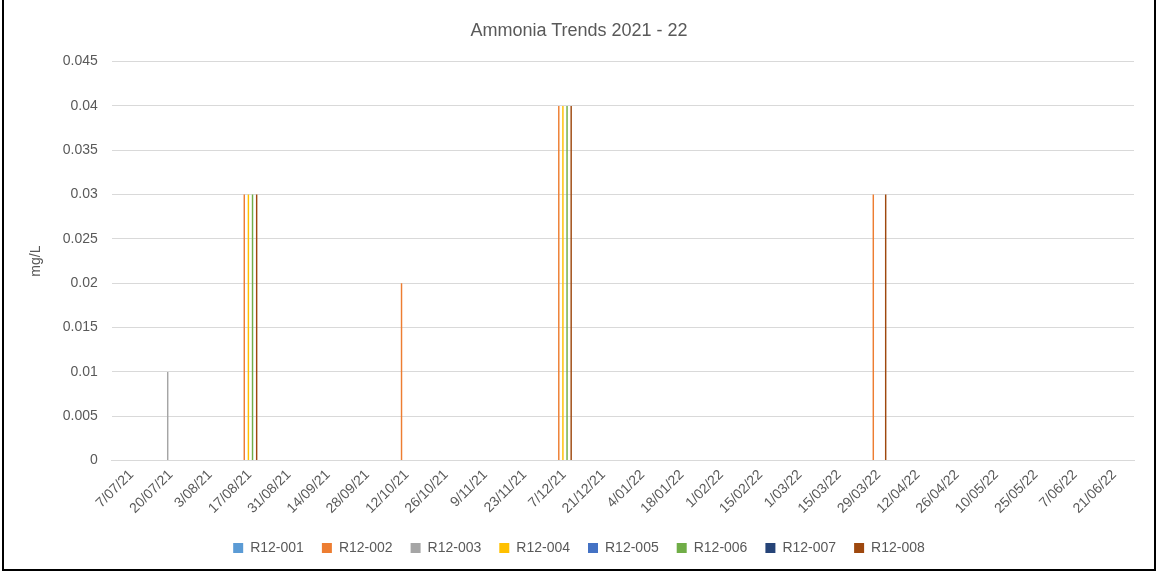 This screenshot has width=1156, height=575. Describe the element at coordinates (80, 60) in the screenshot. I see `y-tick-label: 0.045` at that location.